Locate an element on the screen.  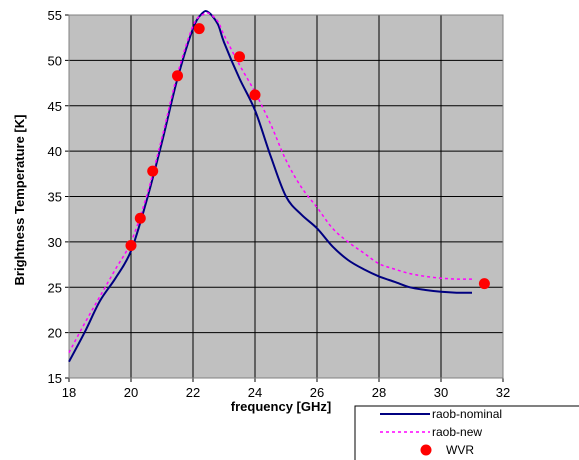
x-tick-label: 18 is located at coordinates (69, 392).